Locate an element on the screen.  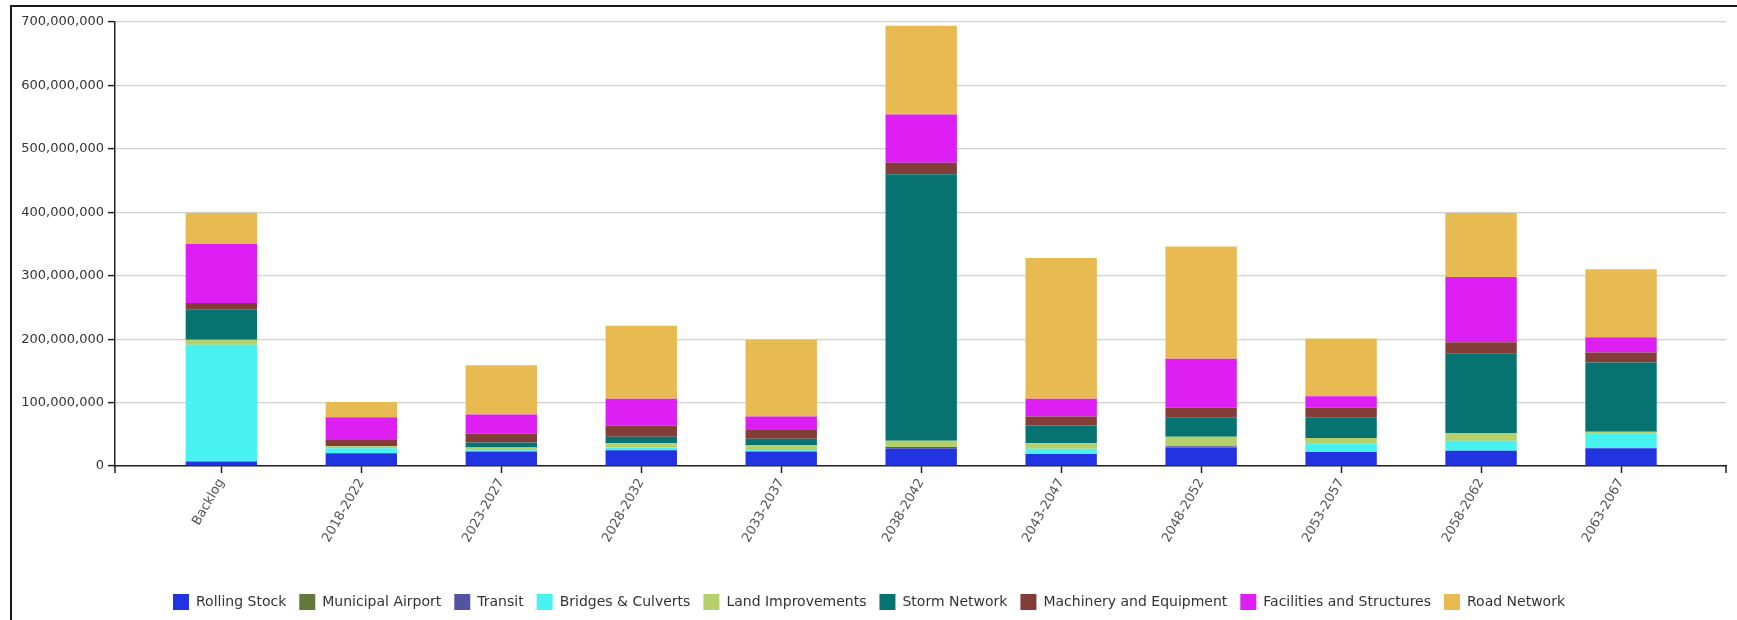
y-tick-label: 300,000,000 is located at coordinates (62, 275).